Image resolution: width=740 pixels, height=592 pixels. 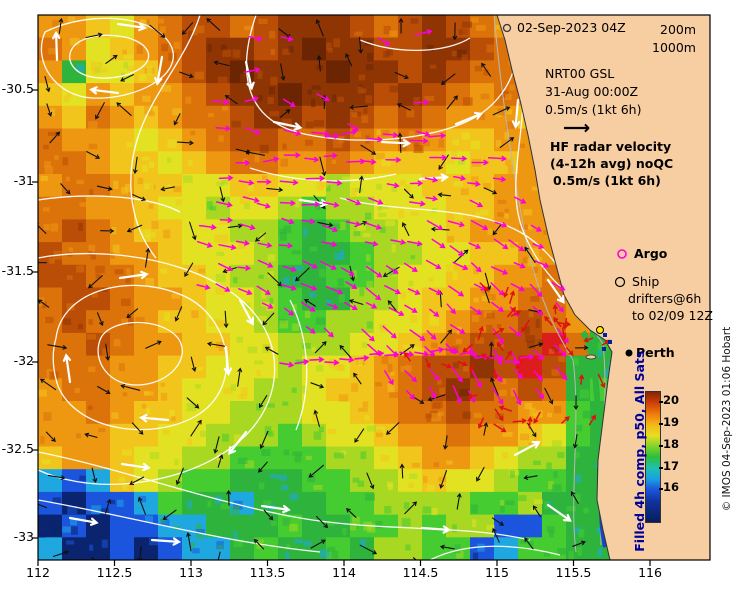 What do you see at coordinates (507, 28) in the screenshot?
I see `argo-date-circle-icon` at bounding box center [507, 28].